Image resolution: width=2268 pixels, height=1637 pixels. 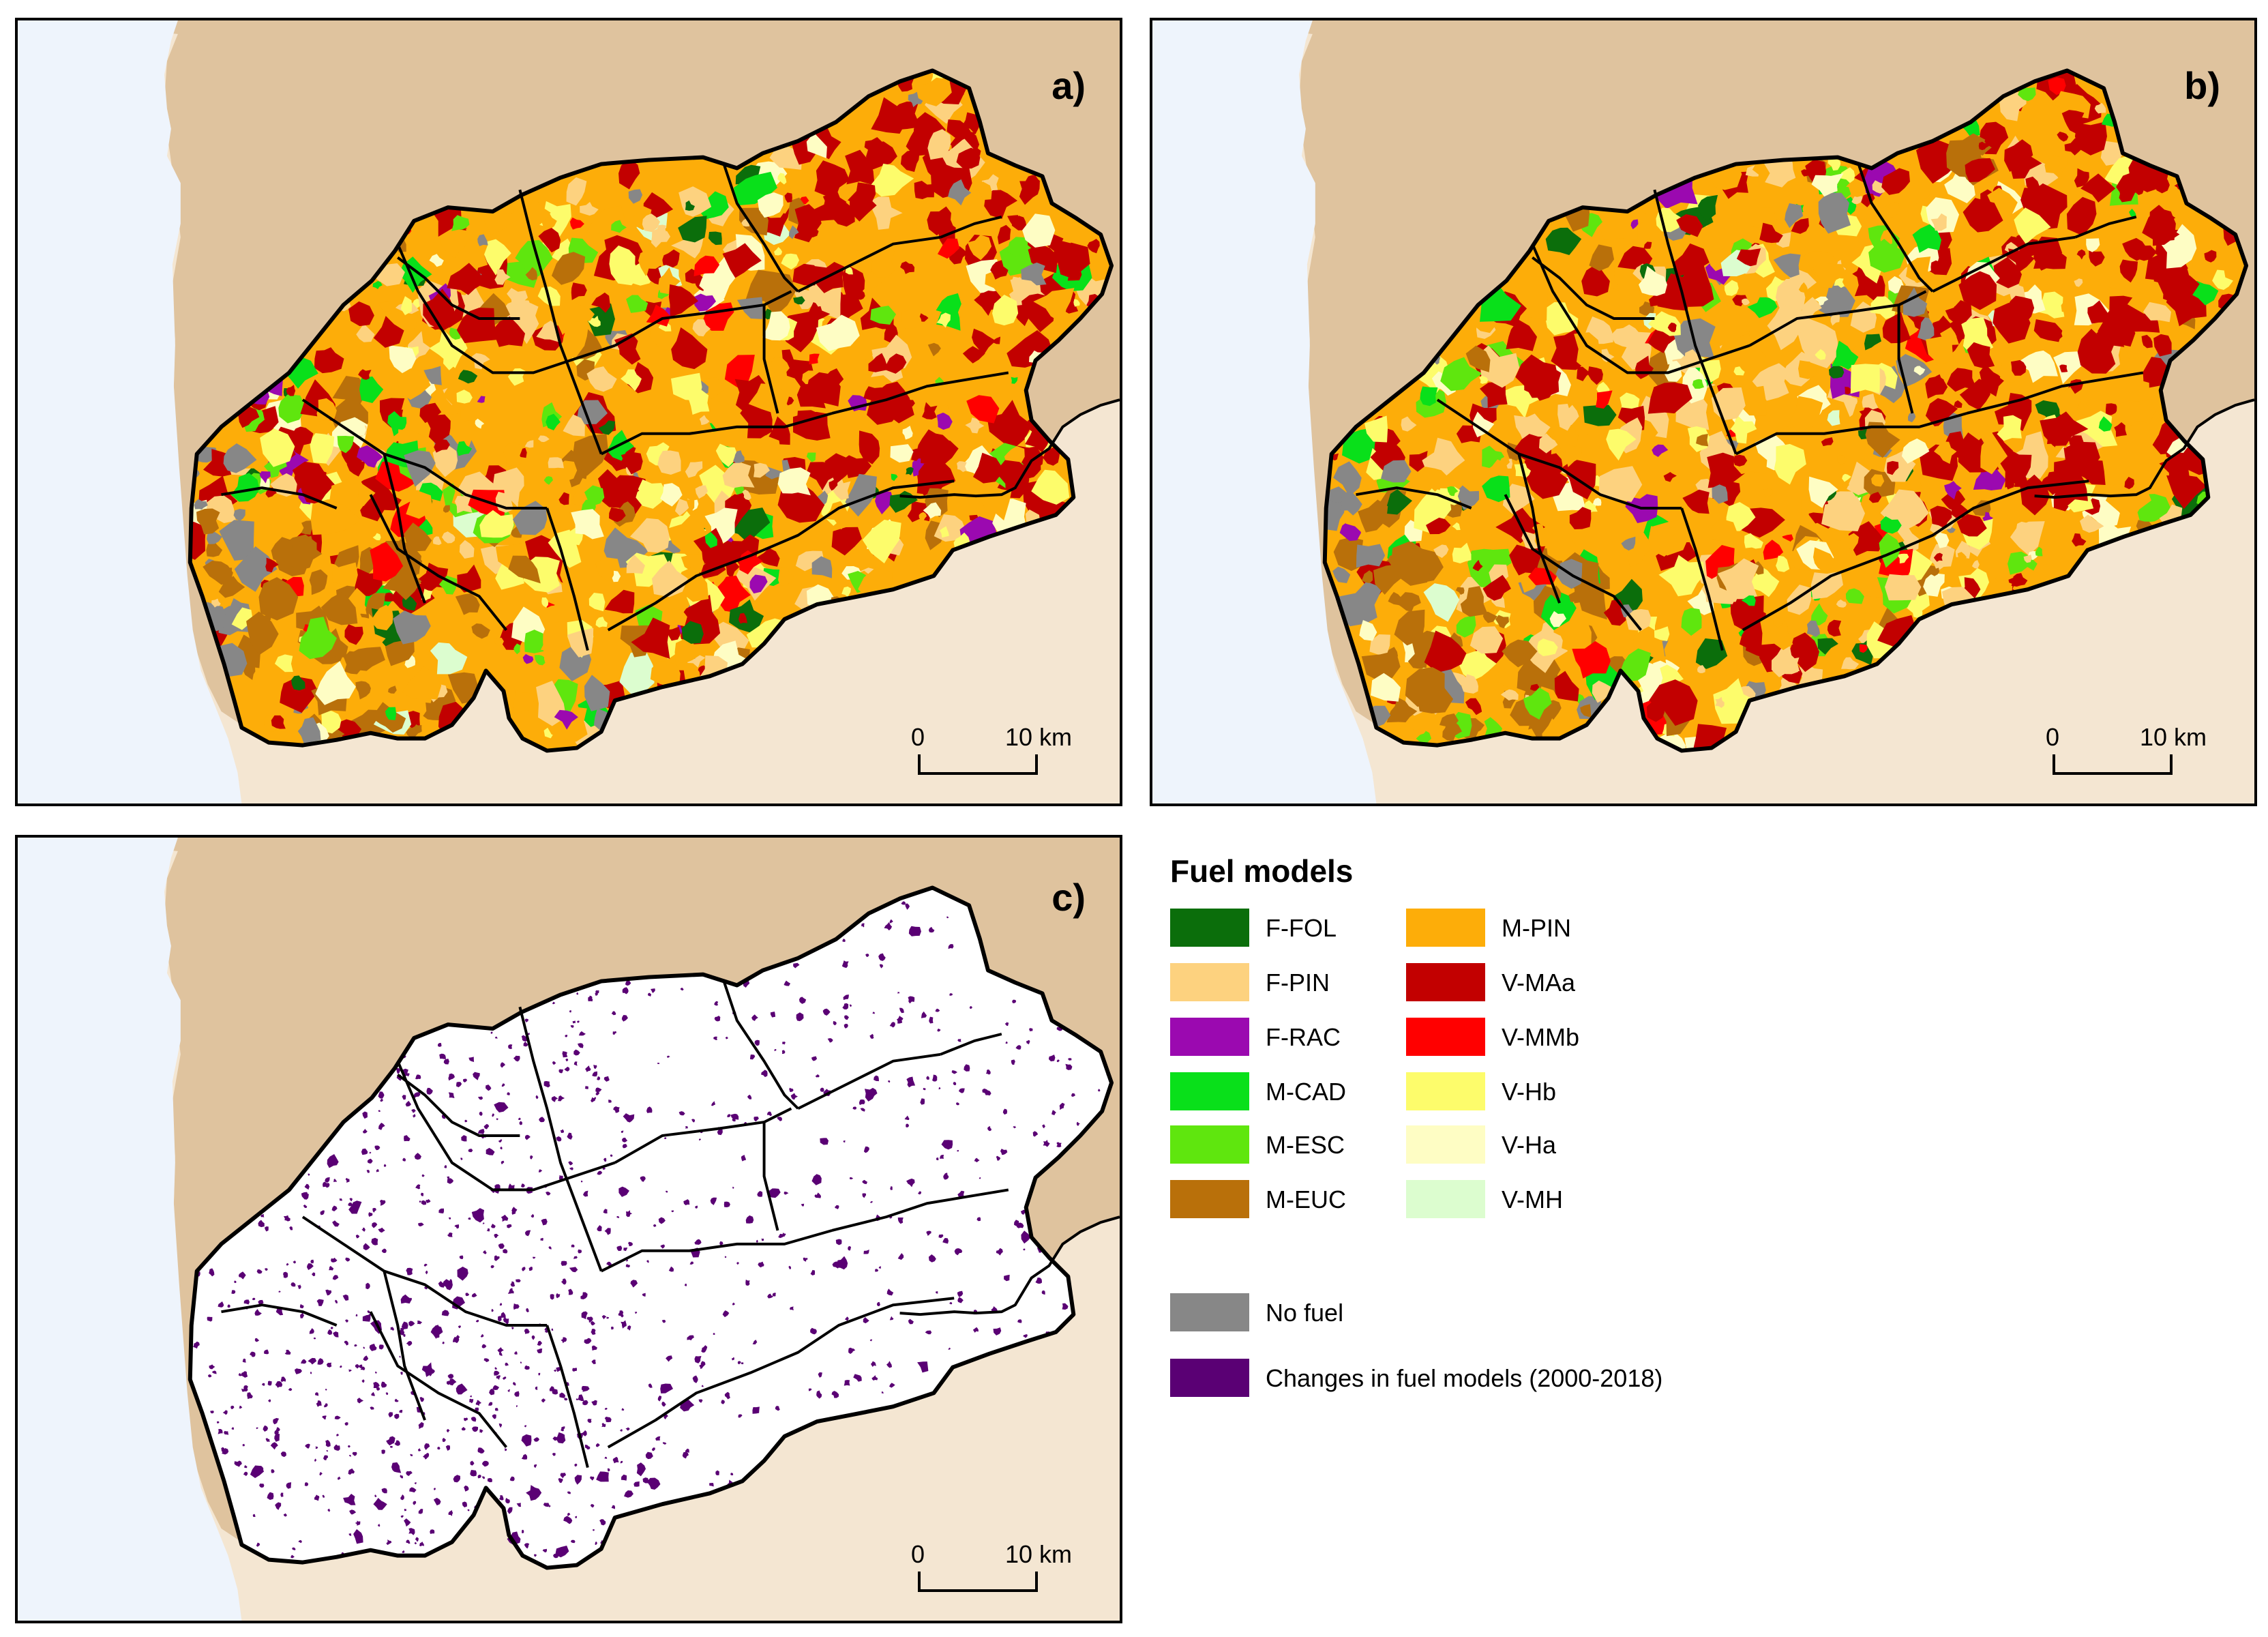 I want to click on panel-label-a: a), so click(x=1068, y=85).